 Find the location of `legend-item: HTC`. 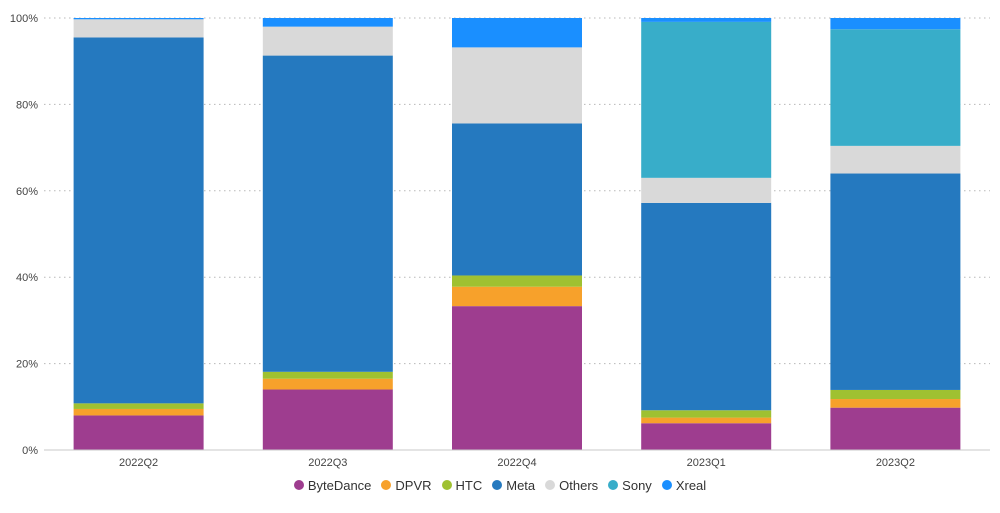

legend-item: HTC is located at coordinates (462, 485).